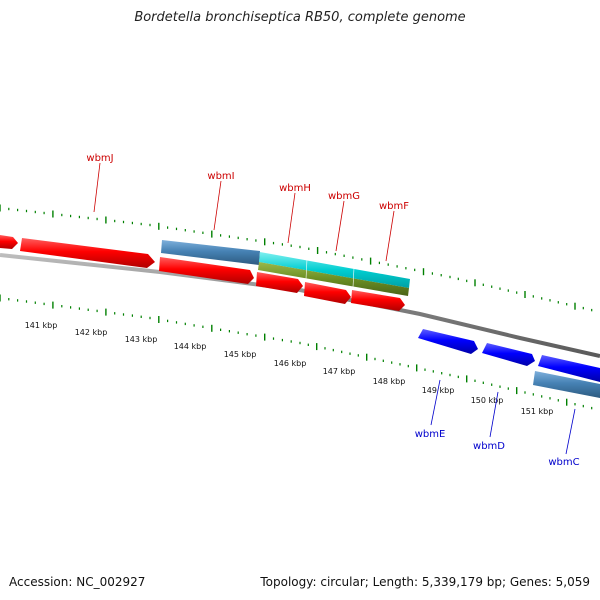 The height and width of the screenshot is (600, 600). What do you see at coordinates (9, 242) in the screenshot?
I see `gene-arrow-red-edge` at bounding box center [9, 242].